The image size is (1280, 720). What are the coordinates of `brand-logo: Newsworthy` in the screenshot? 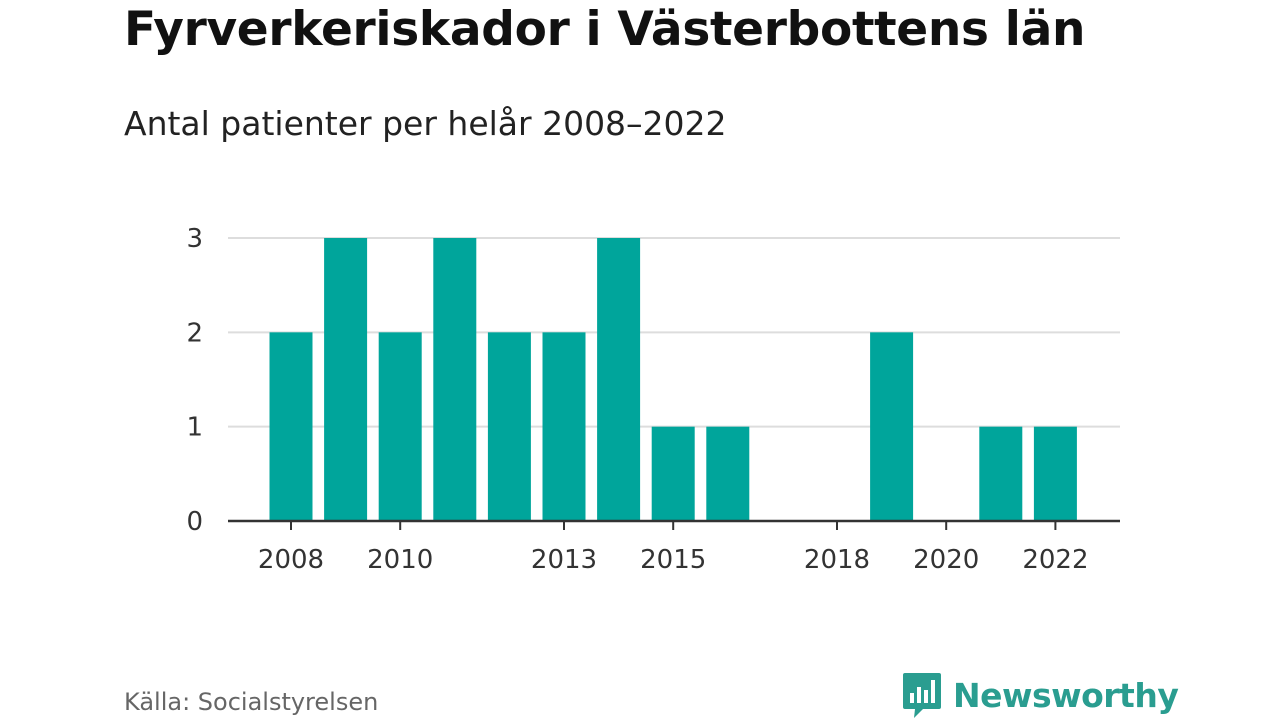 It's located at (1040, 695).